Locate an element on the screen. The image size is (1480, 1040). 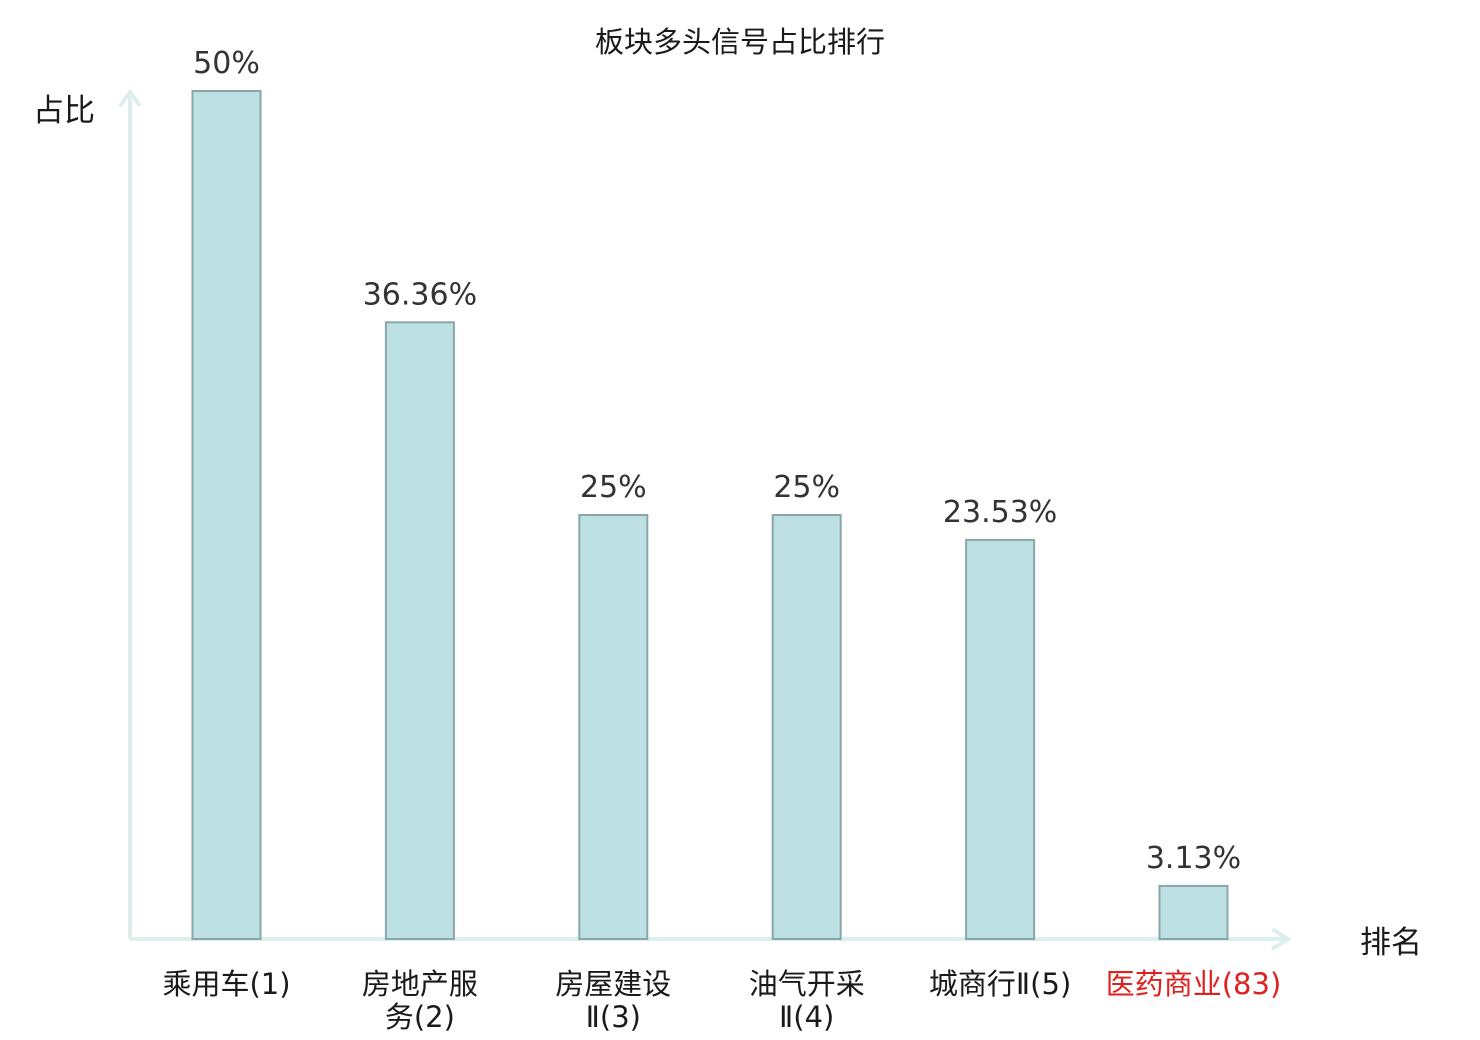
value-label-3: 25% is located at coordinates (613, 487).